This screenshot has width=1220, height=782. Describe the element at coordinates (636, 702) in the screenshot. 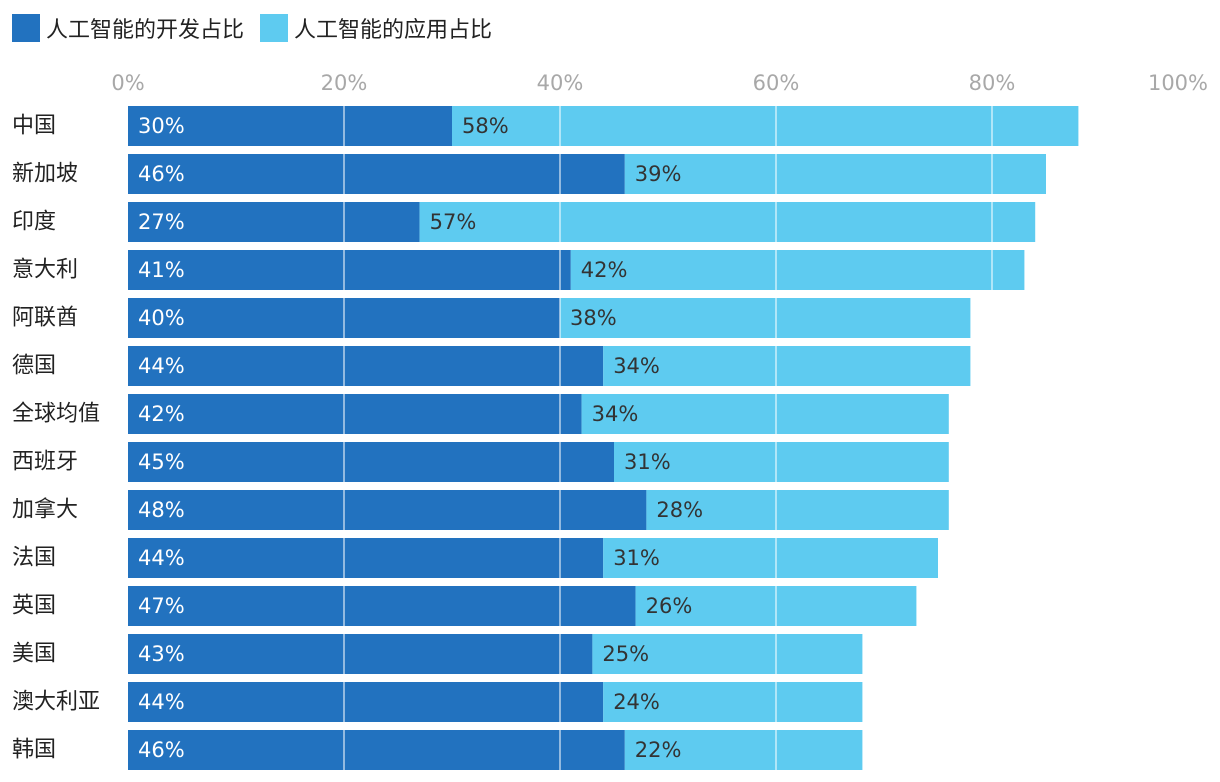

I see `data-label-application: 24%` at that location.